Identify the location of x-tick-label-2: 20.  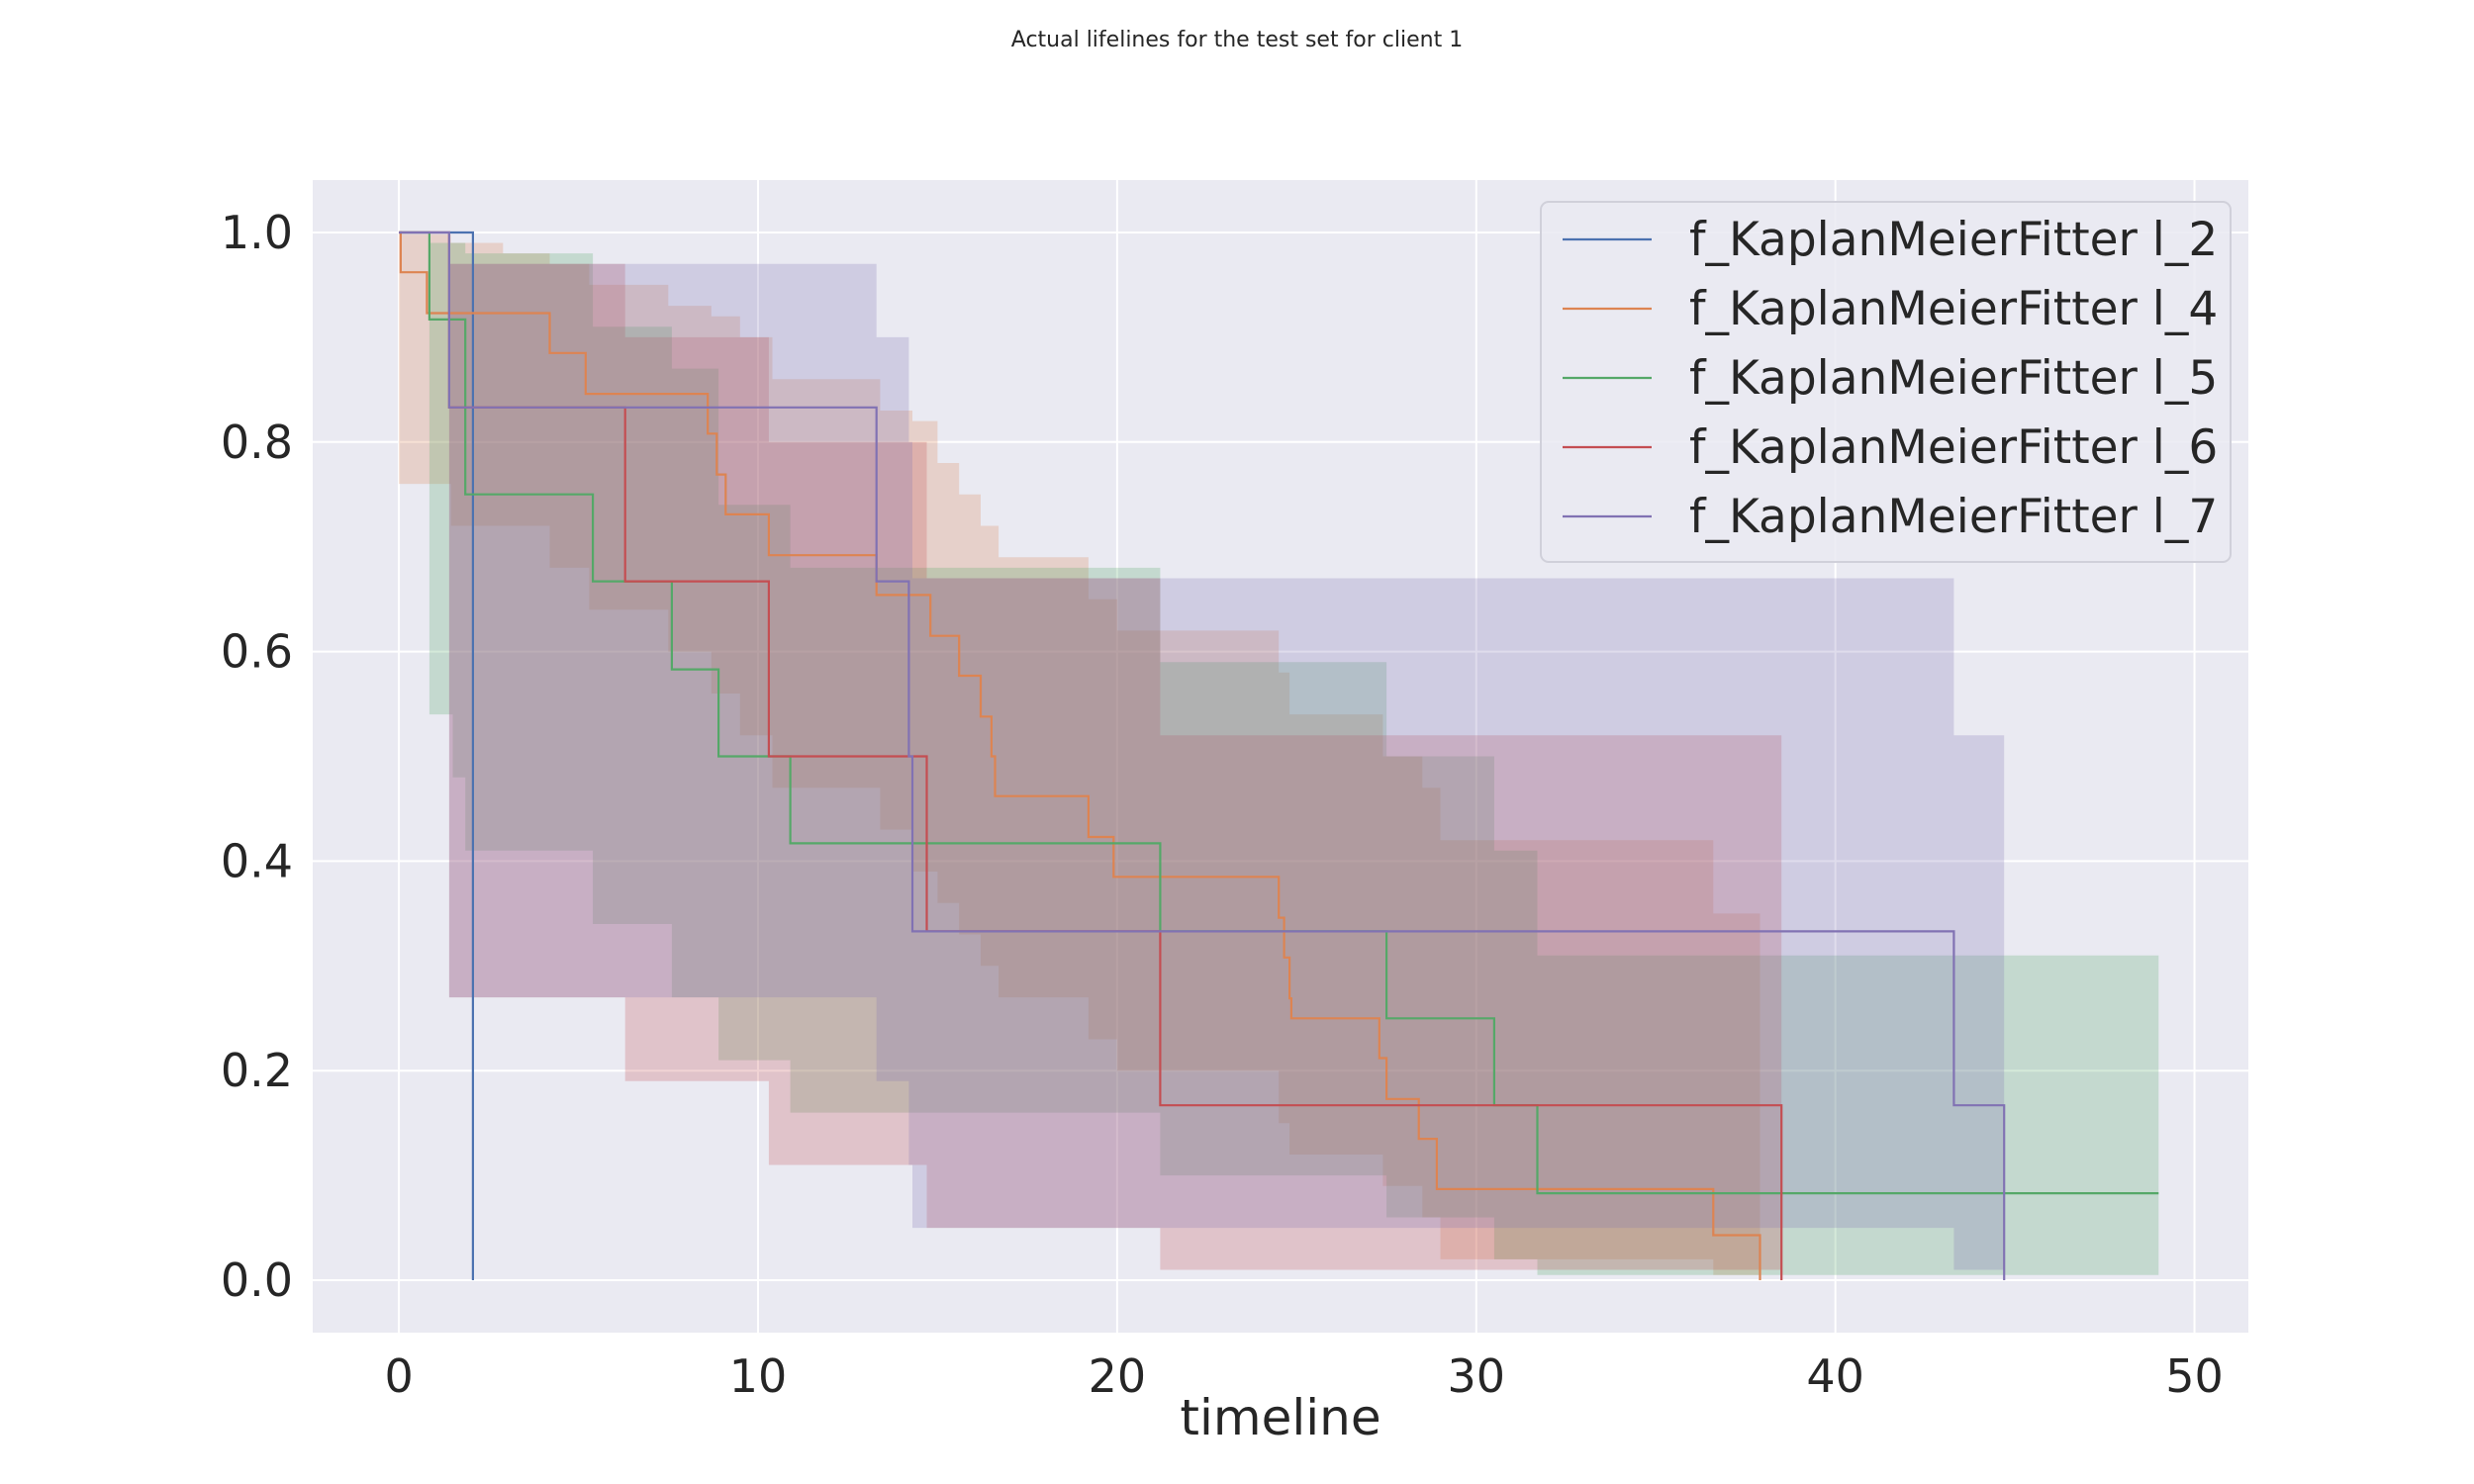
(1118, 1376).